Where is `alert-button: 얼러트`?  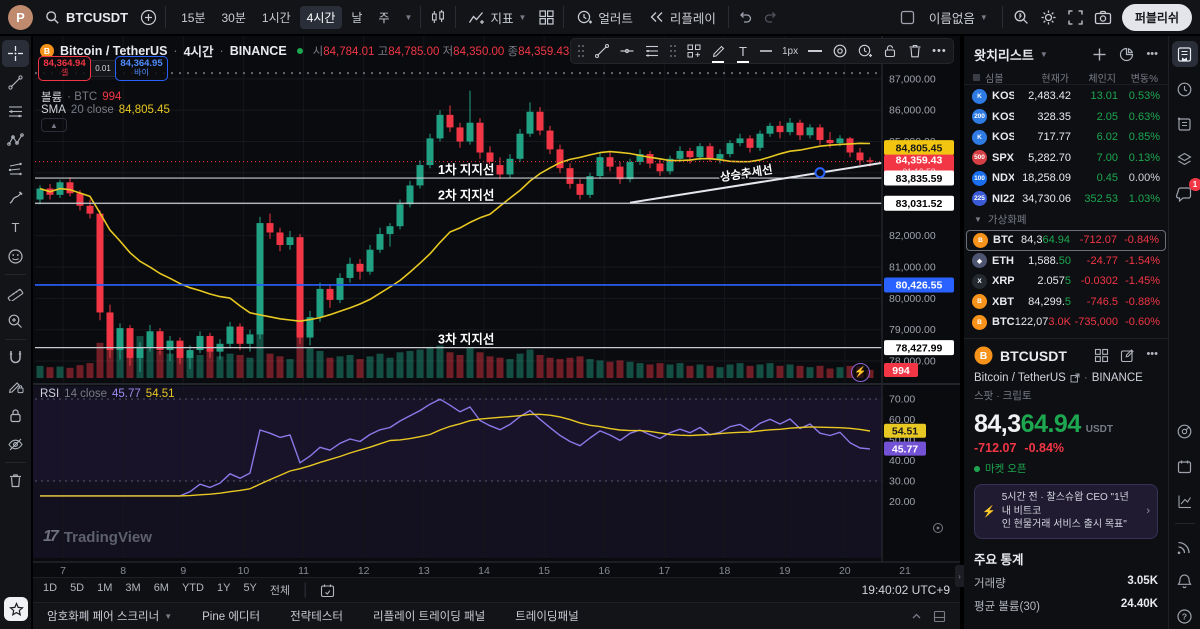
alert-button: 얼러트 is located at coordinates (604, 17).